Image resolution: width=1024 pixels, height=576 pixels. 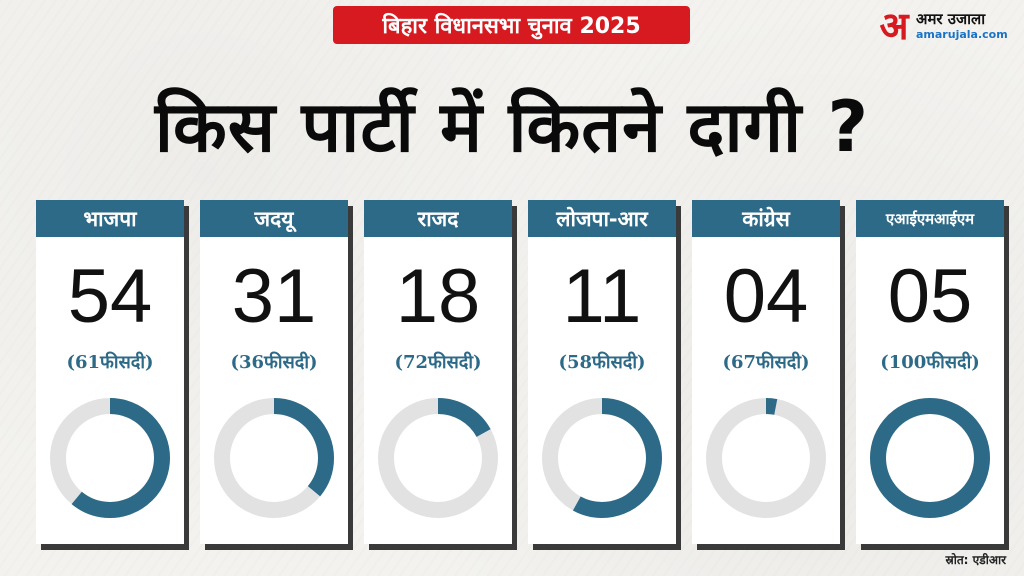 I want to click on party-name: एआईएमआईएम, so click(x=930, y=218).